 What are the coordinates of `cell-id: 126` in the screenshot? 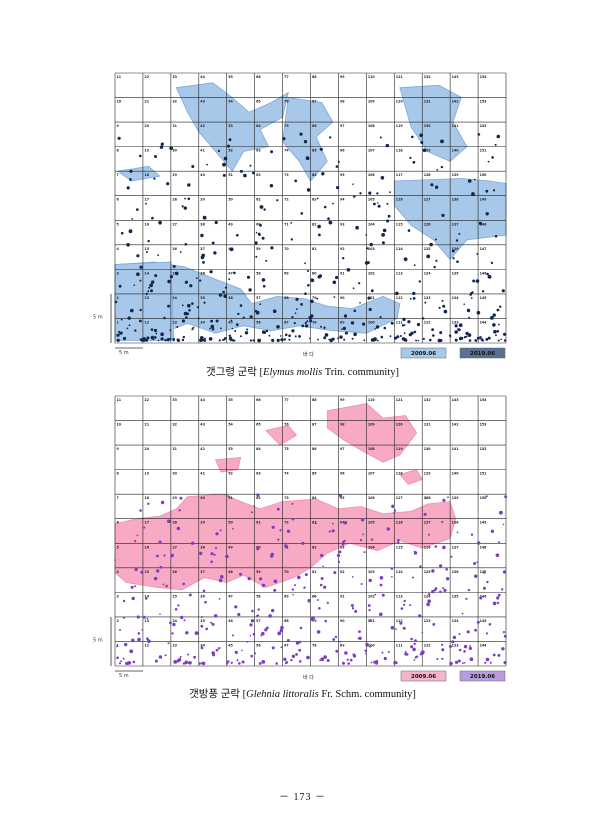 It's located at (428, 547).